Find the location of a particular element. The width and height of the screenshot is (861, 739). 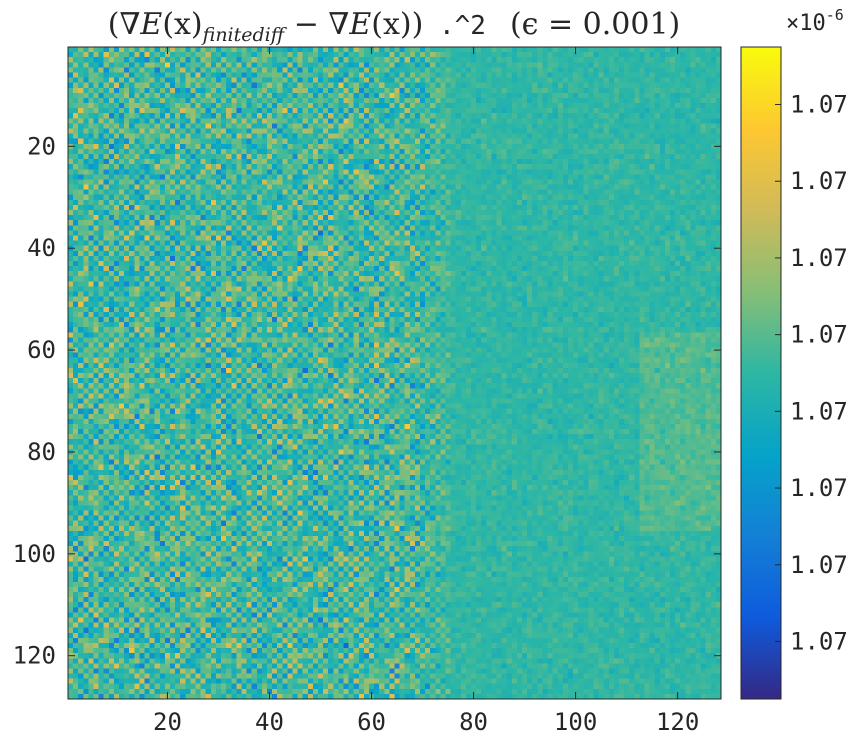

y-tick-label: 20 is located at coordinates (41, 146).